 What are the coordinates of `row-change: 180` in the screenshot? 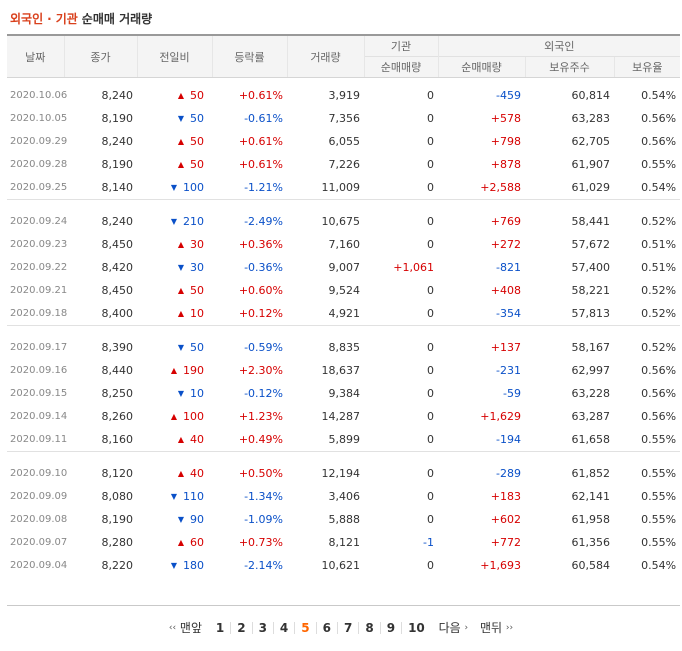 It's located at (174, 565).